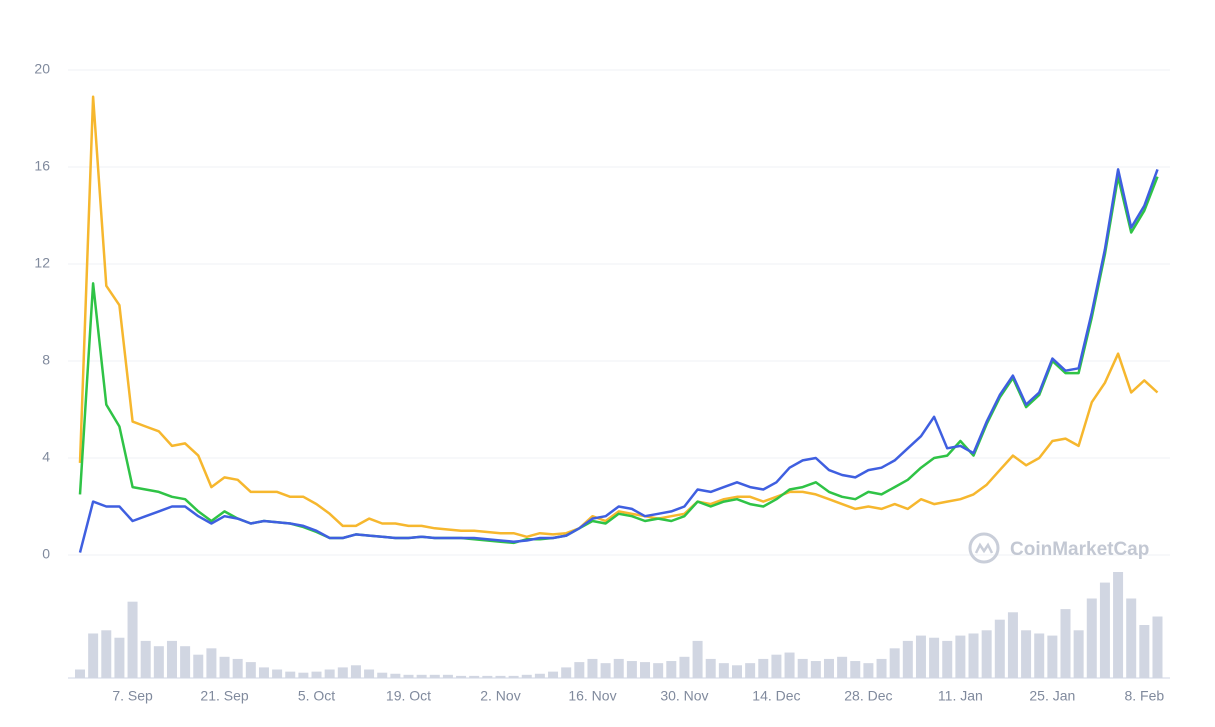  I want to click on x-tick-label: 7. Sep, so click(132, 696).